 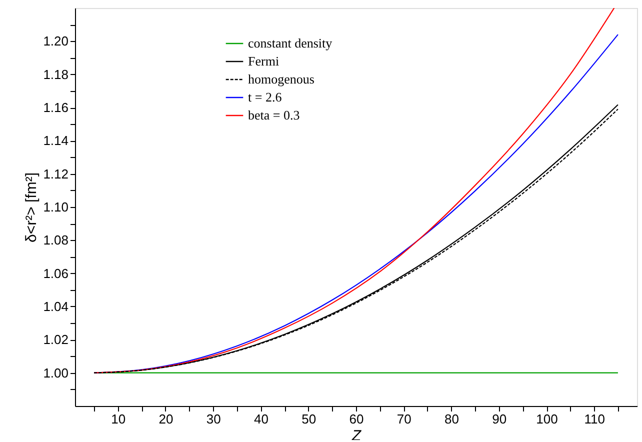 What do you see at coordinates (55, 107) in the screenshot?
I see `y-tick-label: 1.16` at bounding box center [55, 107].